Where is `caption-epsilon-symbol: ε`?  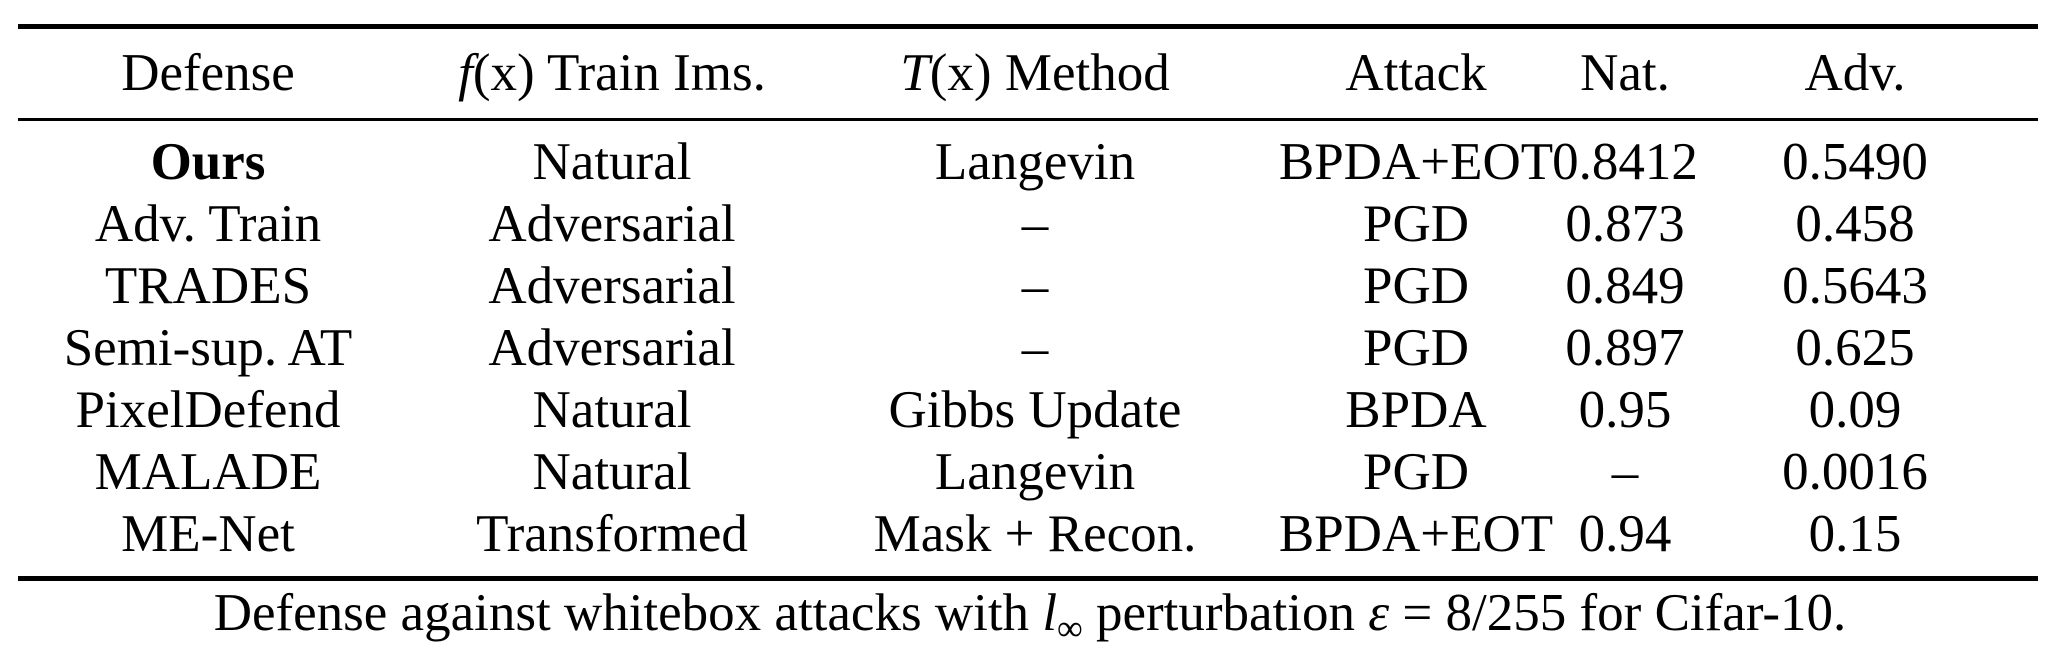
caption-epsilon-symbol: ε is located at coordinates (1379, 613).